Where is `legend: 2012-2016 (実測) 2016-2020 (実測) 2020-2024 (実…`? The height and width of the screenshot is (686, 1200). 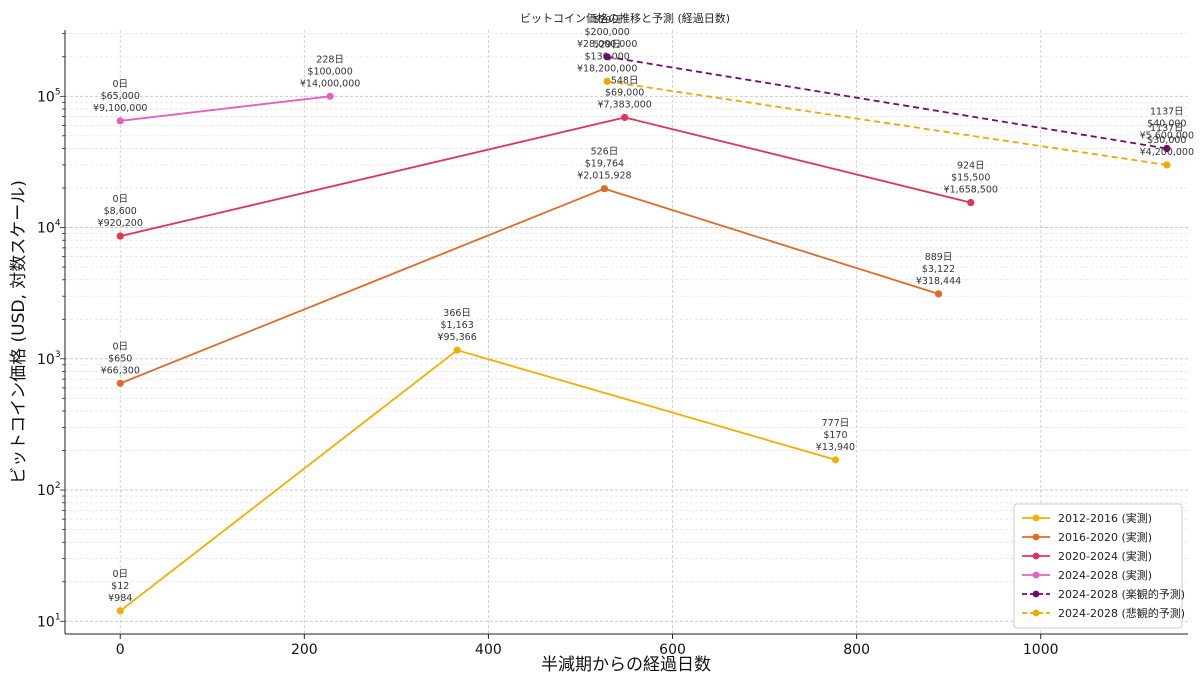
legend: 2012-2016 (実測) 2016-2020 (実測) 2020-2024 (実… is located at coordinates (1099, 566).